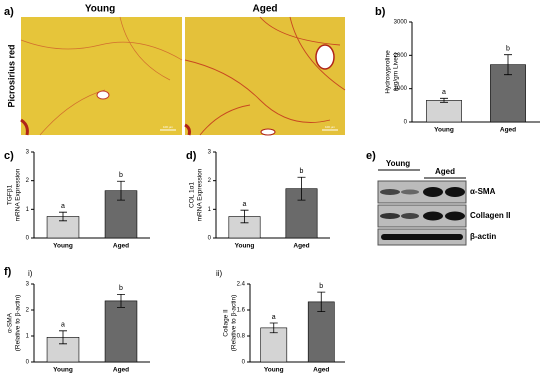  Describe the element at coordinates (401, 89) in the screenshot. I see `y-tick-label: 1000` at that location.